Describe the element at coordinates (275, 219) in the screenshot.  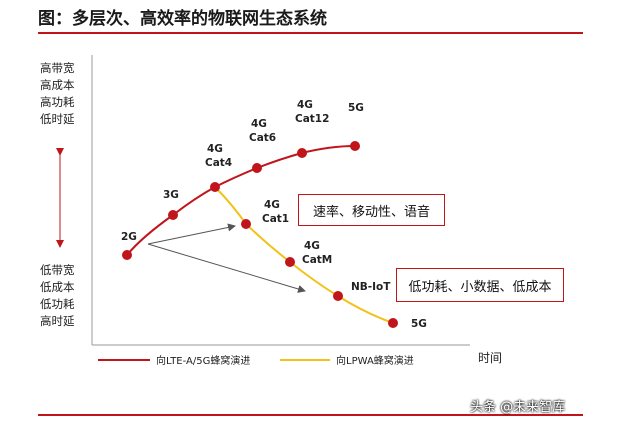
I see `lpwa-label-cat1: Cat1` at that location.